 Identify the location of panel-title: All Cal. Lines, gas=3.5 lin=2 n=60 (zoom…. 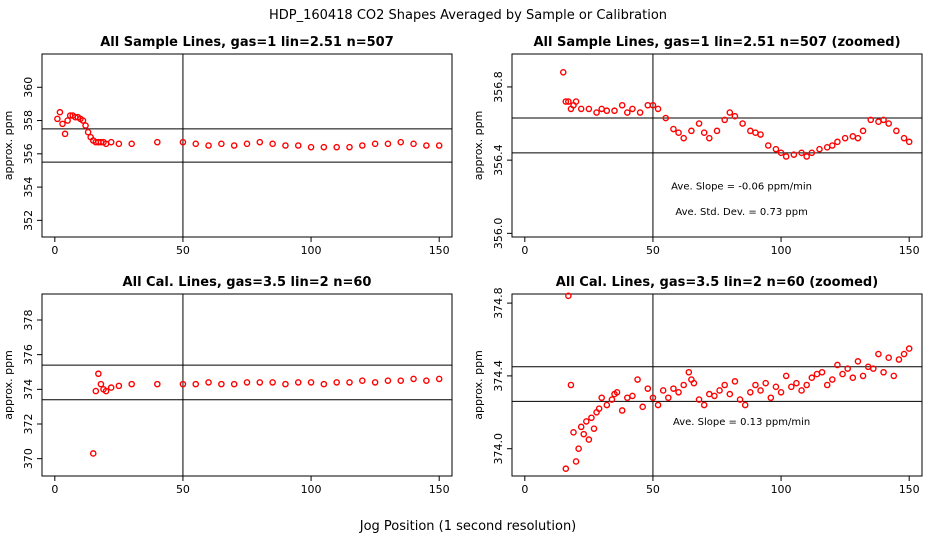
(717, 282).